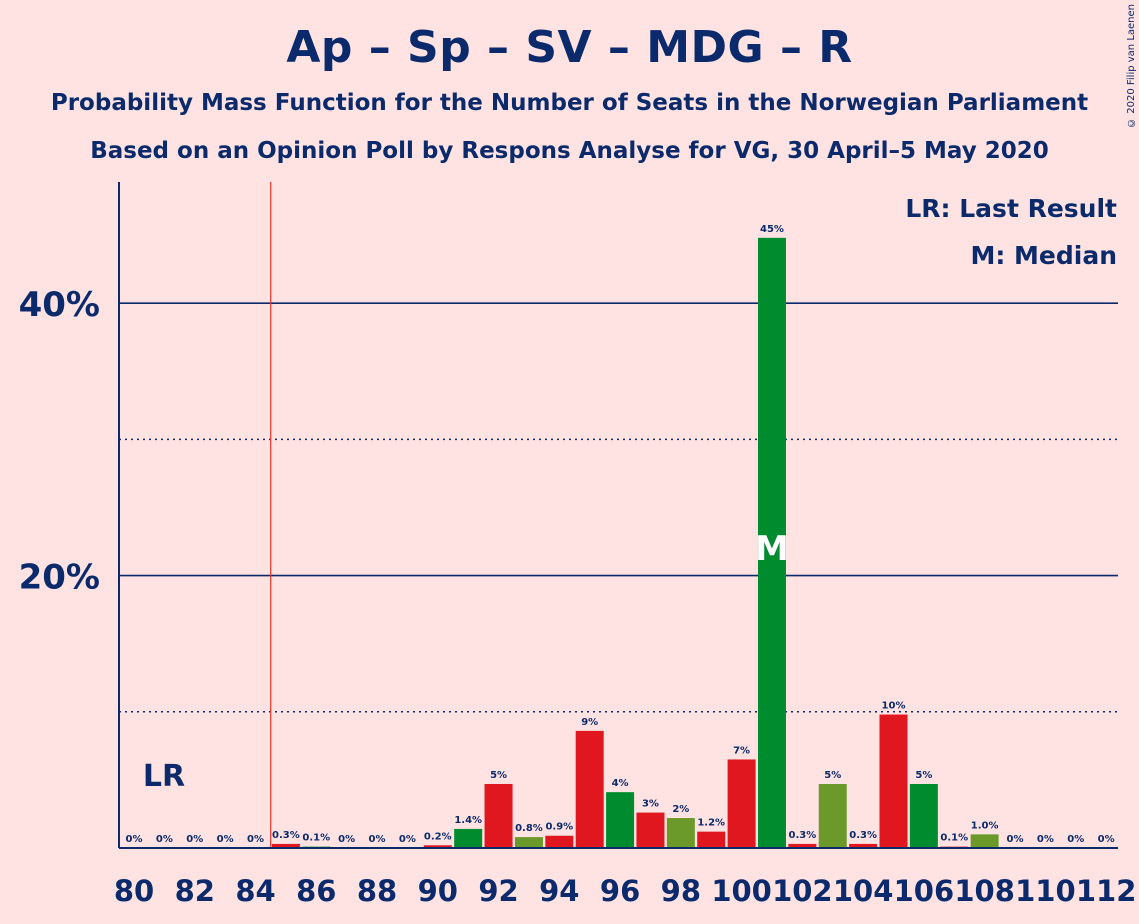 The height and width of the screenshot is (924, 1139). What do you see at coordinates (255, 891) in the screenshot?
I see `x-tick-label-84: 84` at bounding box center [255, 891].